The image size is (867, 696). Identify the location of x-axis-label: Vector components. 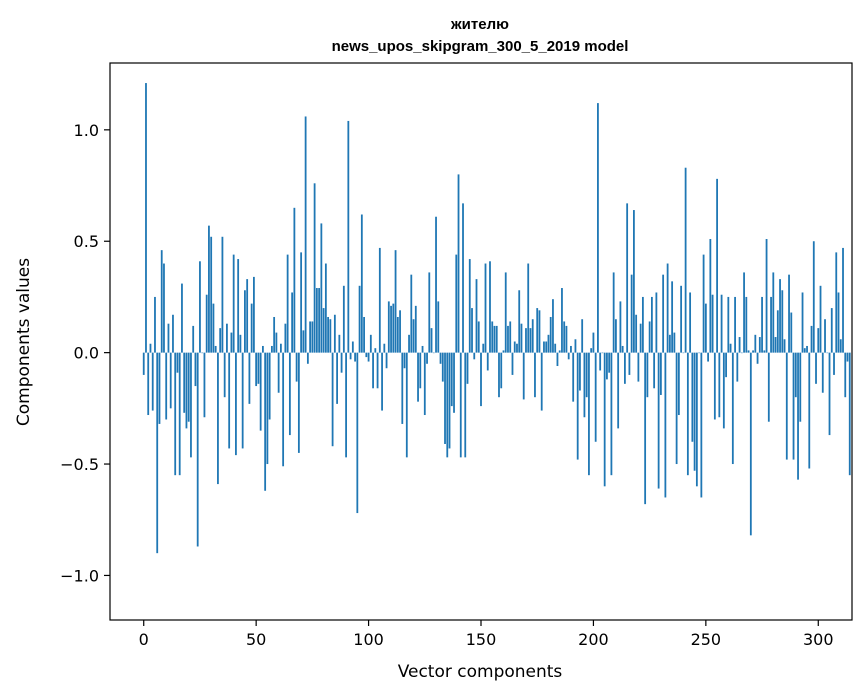
(480, 672).